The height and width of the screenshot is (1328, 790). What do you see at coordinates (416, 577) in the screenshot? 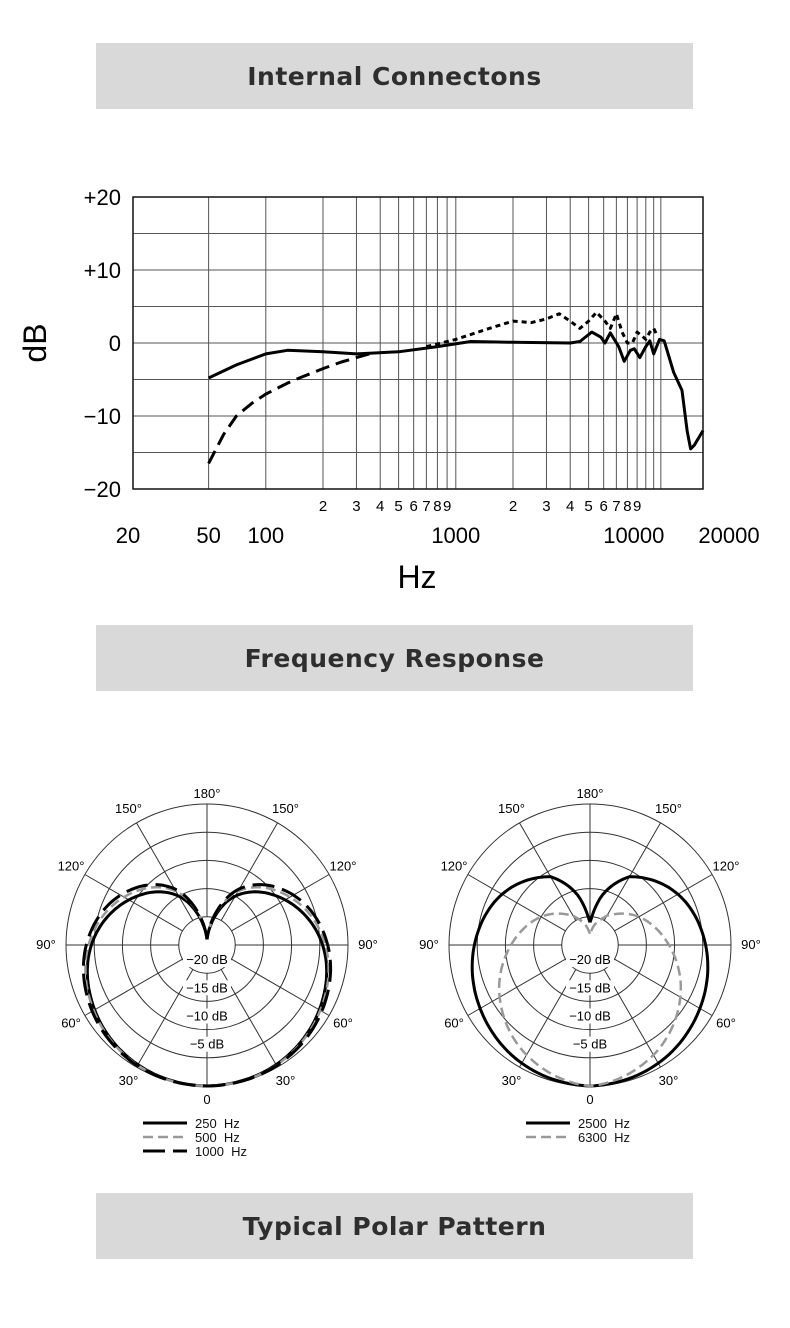
I see `x-axis-label: Hz` at bounding box center [416, 577].